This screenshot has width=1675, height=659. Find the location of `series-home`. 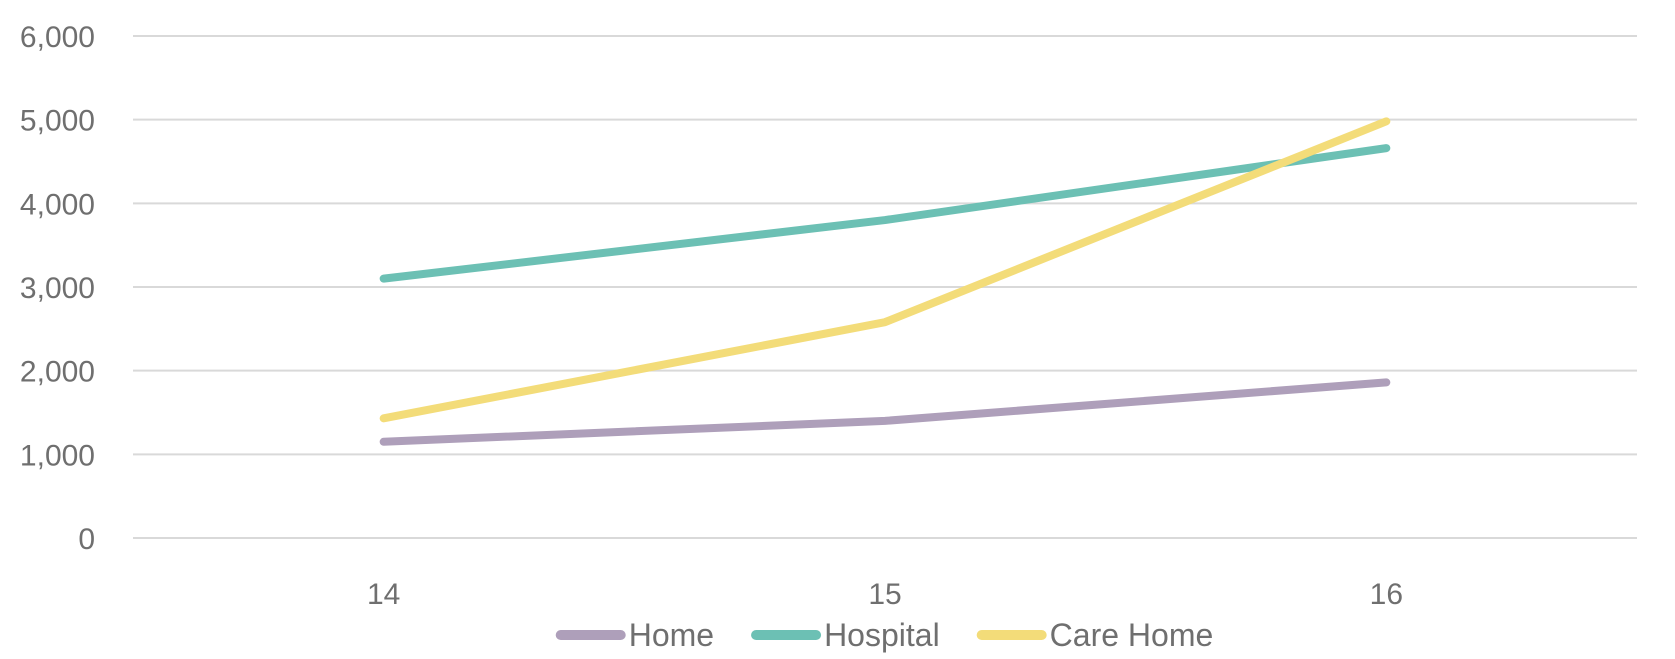

series-home is located at coordinates (885, 412).